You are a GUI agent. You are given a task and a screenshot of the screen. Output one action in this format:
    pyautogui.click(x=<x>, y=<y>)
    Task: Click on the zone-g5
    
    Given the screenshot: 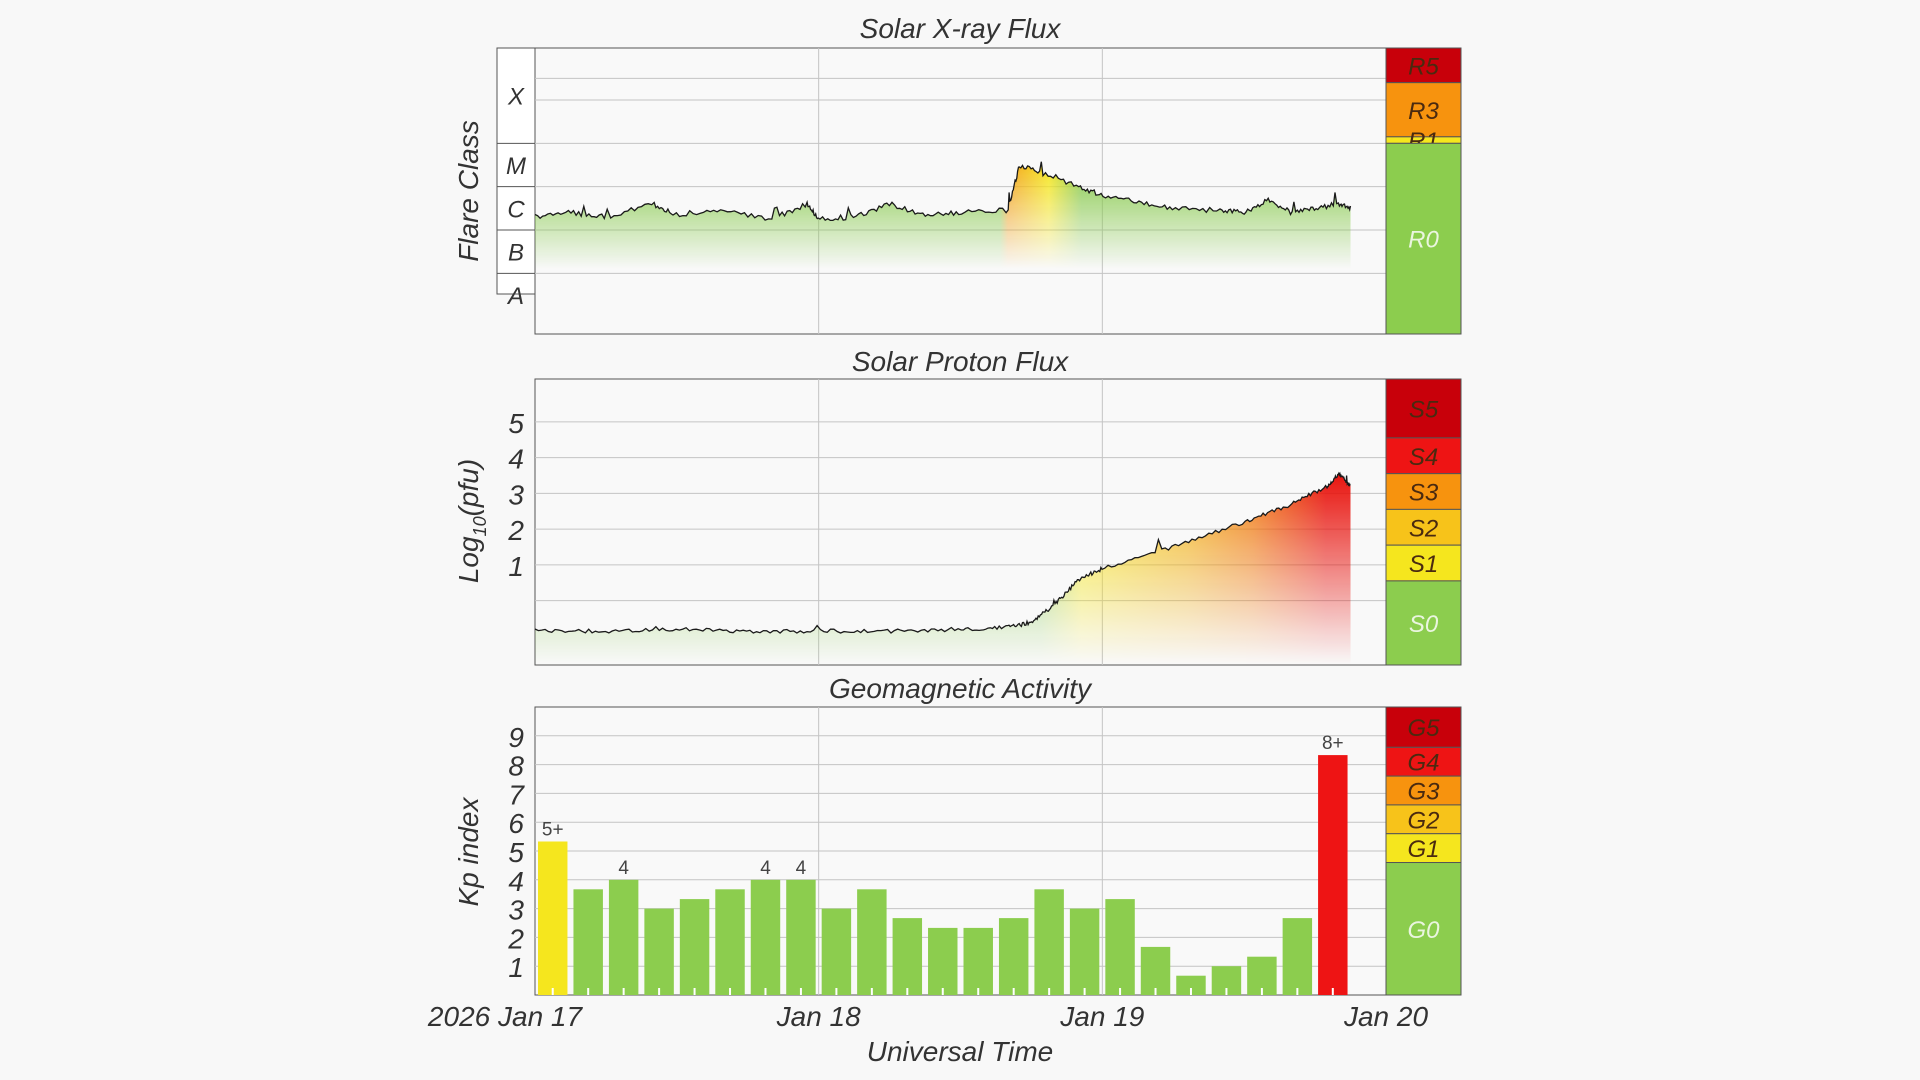 What is the action you would take?
    pyautogui.click(x=1423, y=727)
    